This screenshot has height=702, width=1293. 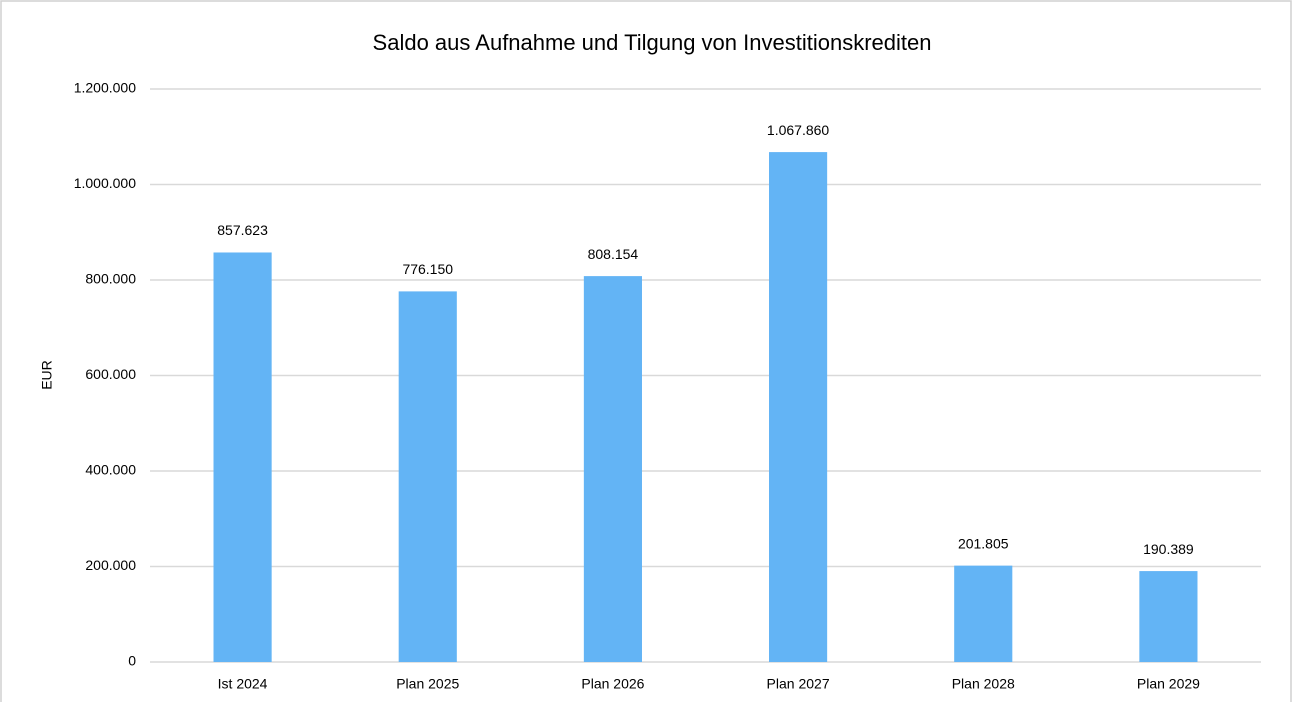 I want to click on y-tick-label: 0, so click(x=132, y=661).